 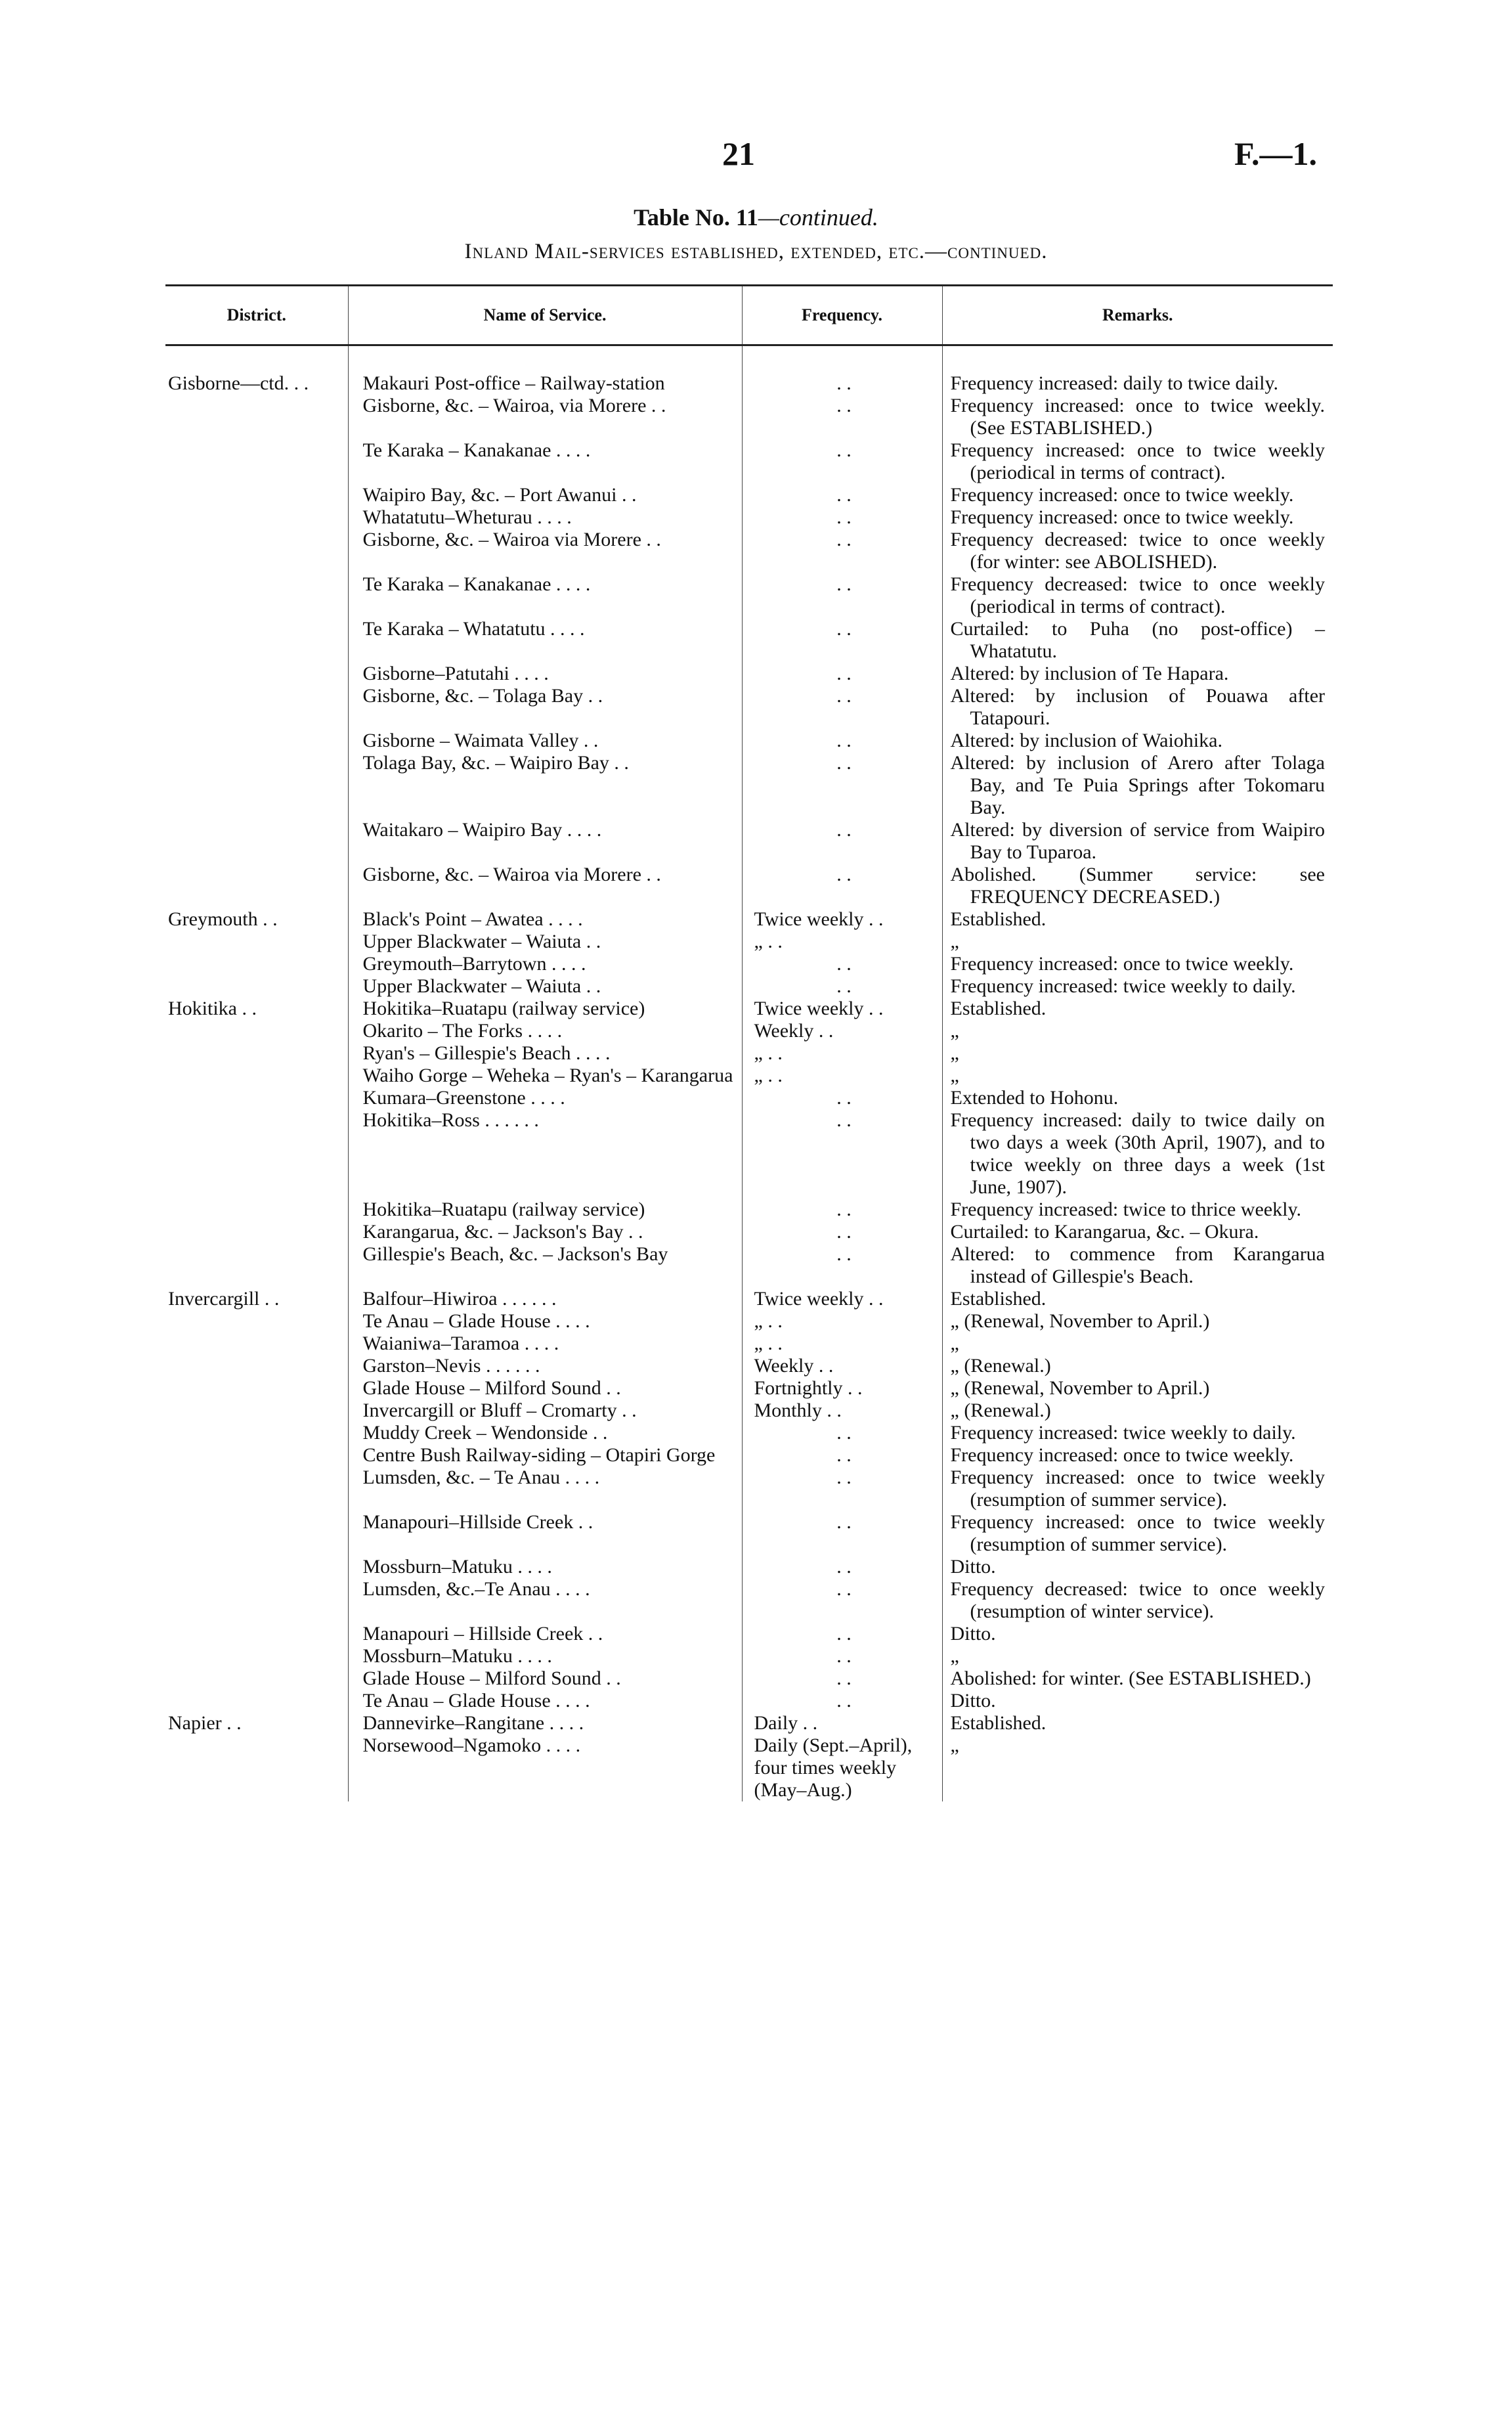 What do you see at coordinates (1086, 740) in the screenshot?
I see `service-remarks: Altered: by inclusion of Waiohika.` at bounding box center [1086, 740].